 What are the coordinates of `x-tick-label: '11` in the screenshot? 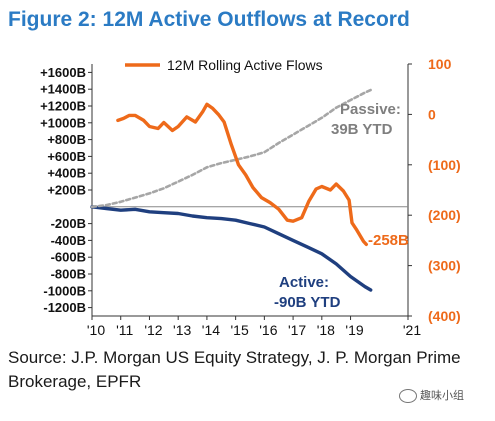 It's located at (124, 330).